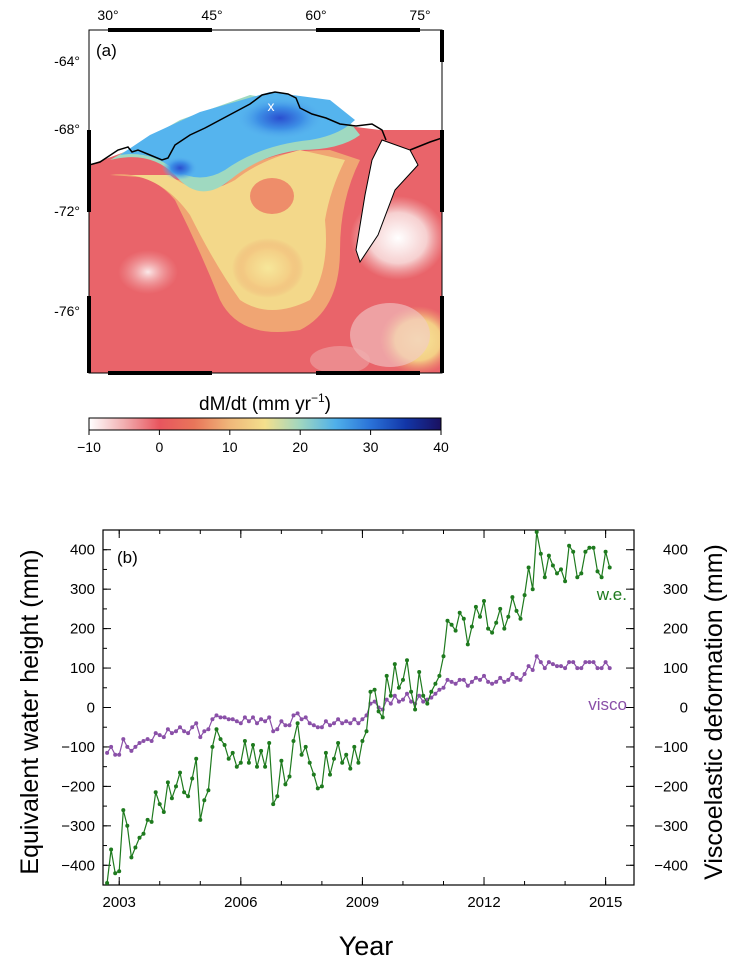 This screenshot has width=731, height=962. Describe the element at coordinates (671, 747) in the screenshot. I see `y-tick-label-right: −100` at that location.